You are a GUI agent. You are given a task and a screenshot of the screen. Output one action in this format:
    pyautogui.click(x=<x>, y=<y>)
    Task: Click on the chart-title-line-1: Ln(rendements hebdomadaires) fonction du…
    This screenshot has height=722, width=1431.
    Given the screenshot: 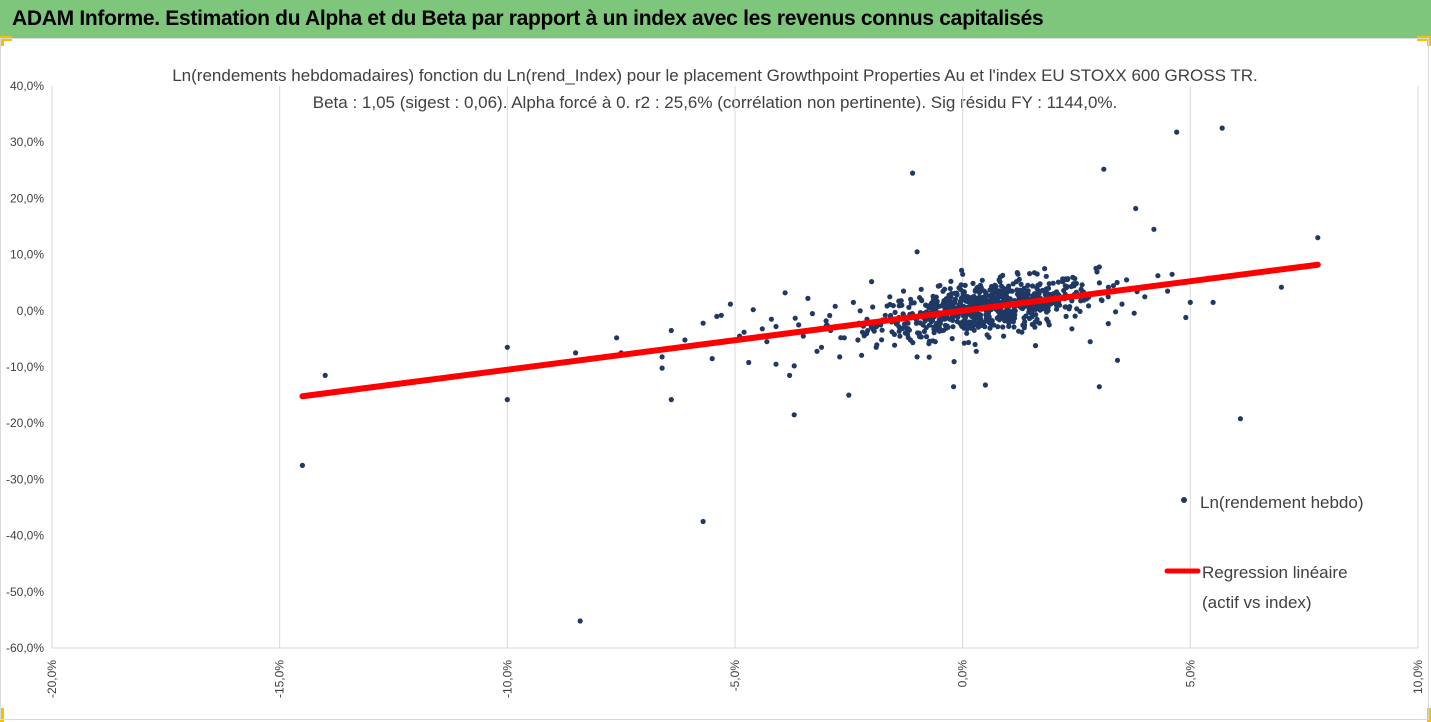 What is the action you would take?
    pyautogui.click(x=715, y=75)
    